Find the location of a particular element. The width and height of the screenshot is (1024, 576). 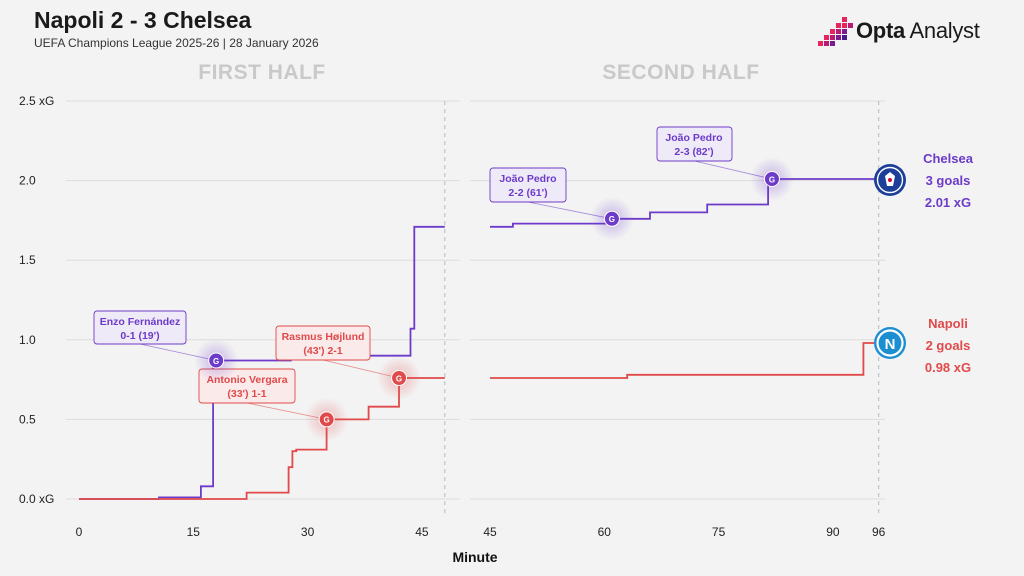

opta-logo-icon is located at coordinates (835, 31).